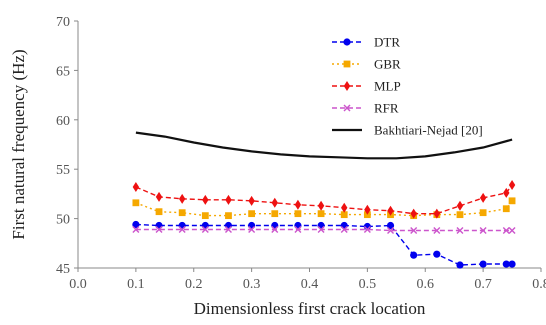 Image resolution: width=546 pixels, height=325 pixels. I want to click on legend-label: GBR, so click(387, 64).